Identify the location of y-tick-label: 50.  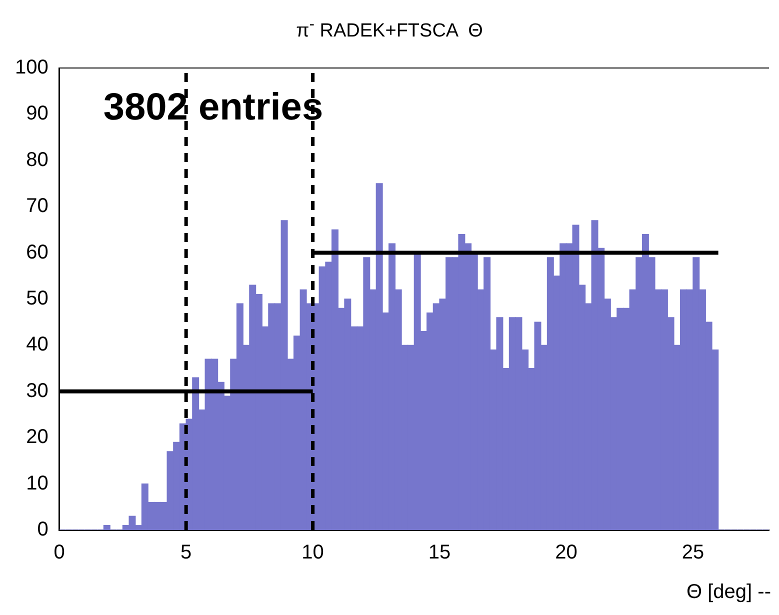
(37, 299).